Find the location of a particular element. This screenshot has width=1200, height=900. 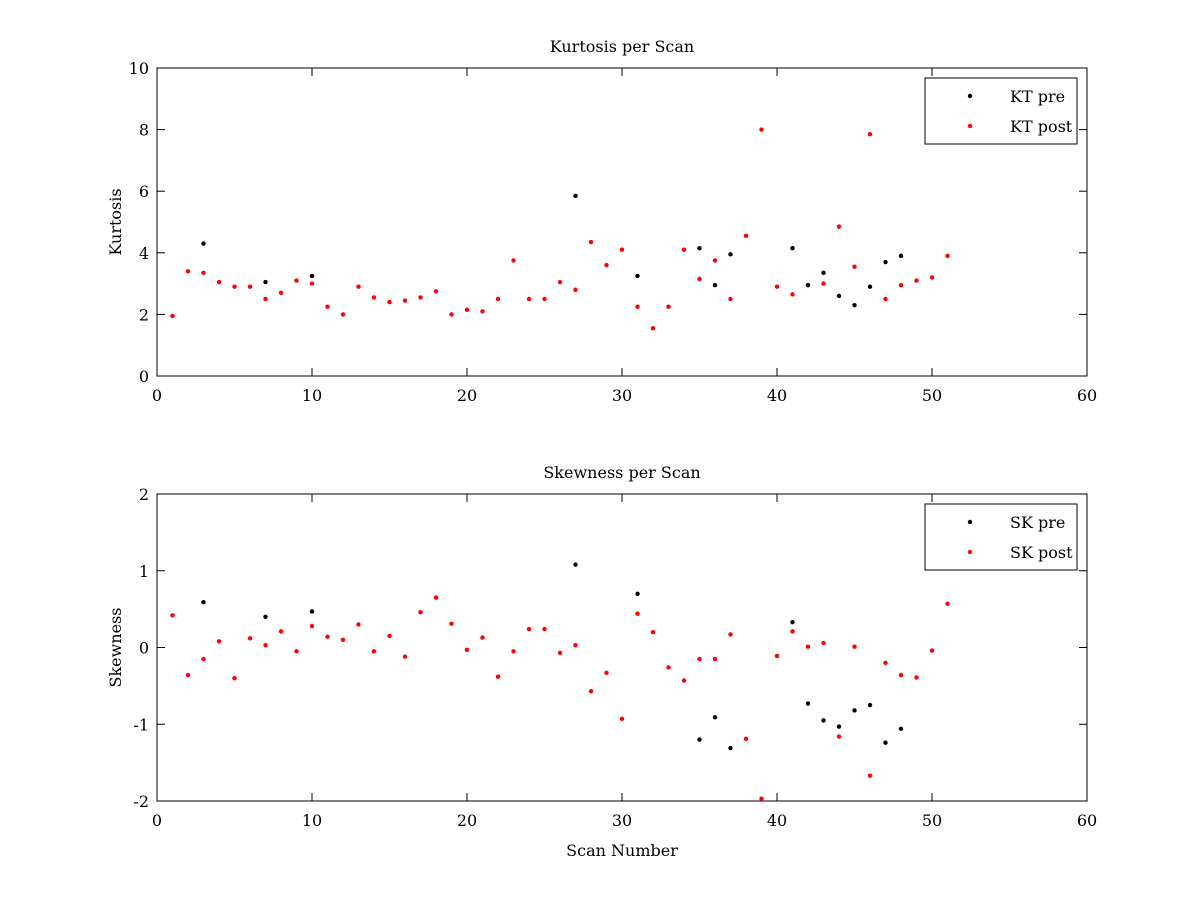

chart1-legend-label: KT pre is located at coordinates (1037, 96).